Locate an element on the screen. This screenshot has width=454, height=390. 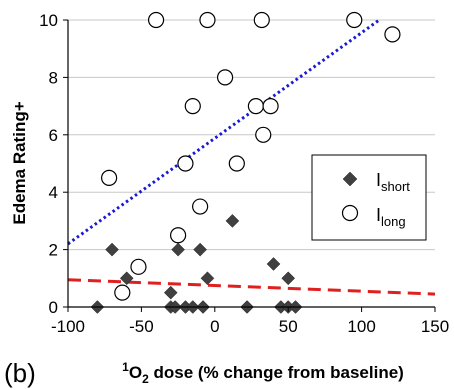
x-axis-title: 1O2 dose (% change from baseline) is located at coordinates (263, 373).